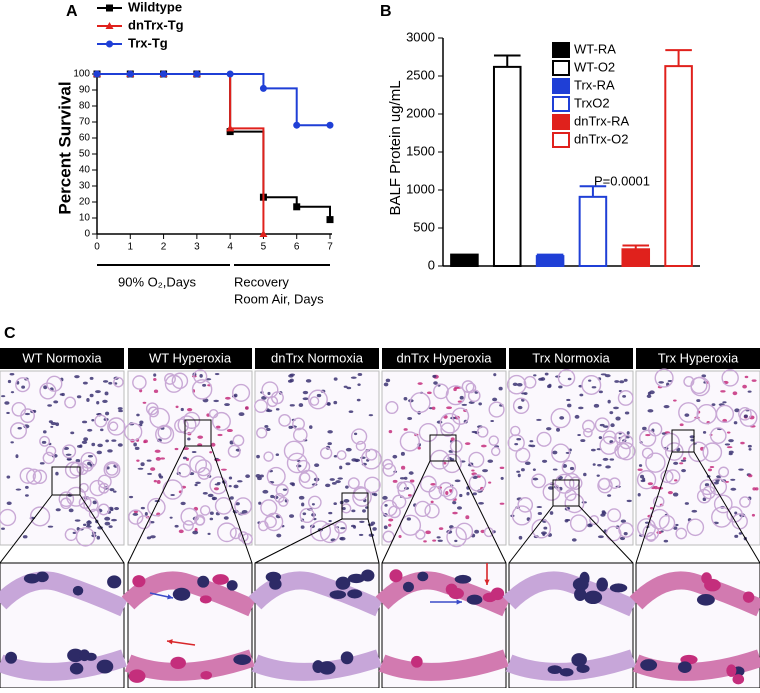  I want to click on bar, so click(550, 261).